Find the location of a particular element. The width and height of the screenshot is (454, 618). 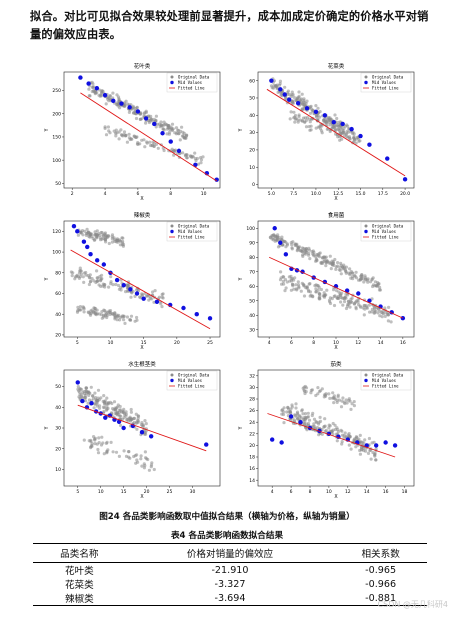

fitted-line is located at coordinates (148, 137).